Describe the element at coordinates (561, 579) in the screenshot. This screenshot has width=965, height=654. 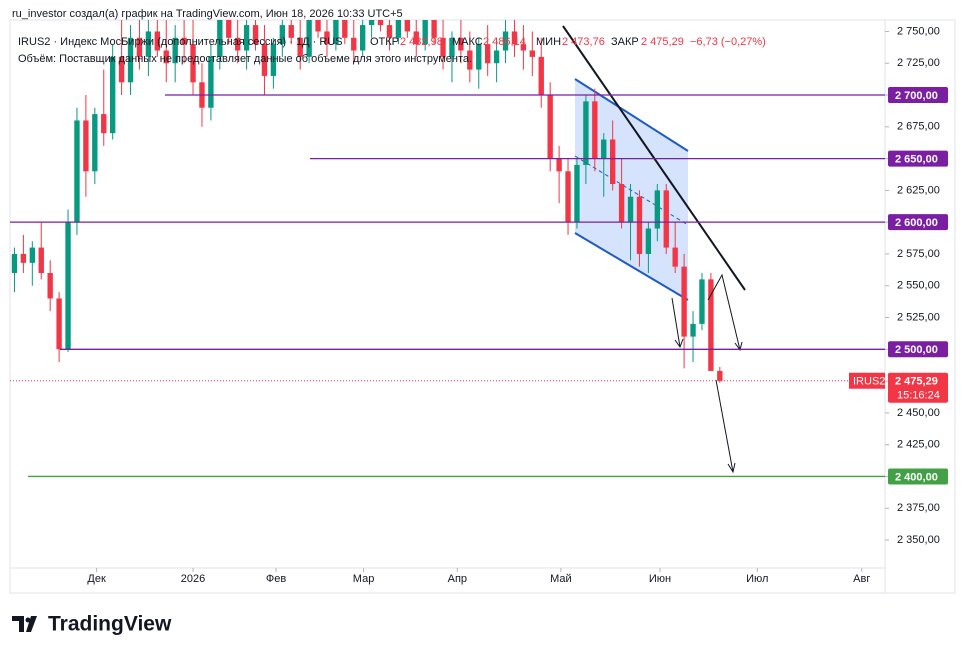
I see `x-tick-label: Май` at that location.